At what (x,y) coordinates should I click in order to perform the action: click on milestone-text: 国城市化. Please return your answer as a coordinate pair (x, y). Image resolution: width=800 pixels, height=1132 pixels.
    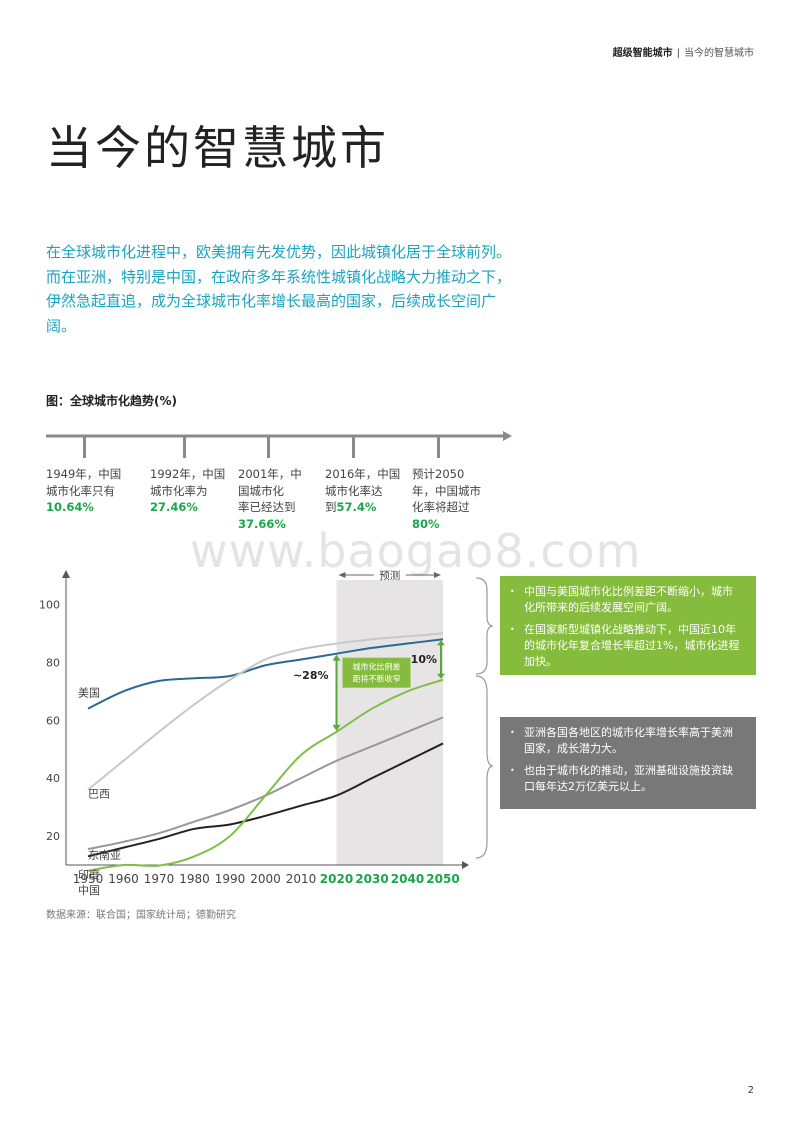
    Looking at the image, I should click on (261, 490).